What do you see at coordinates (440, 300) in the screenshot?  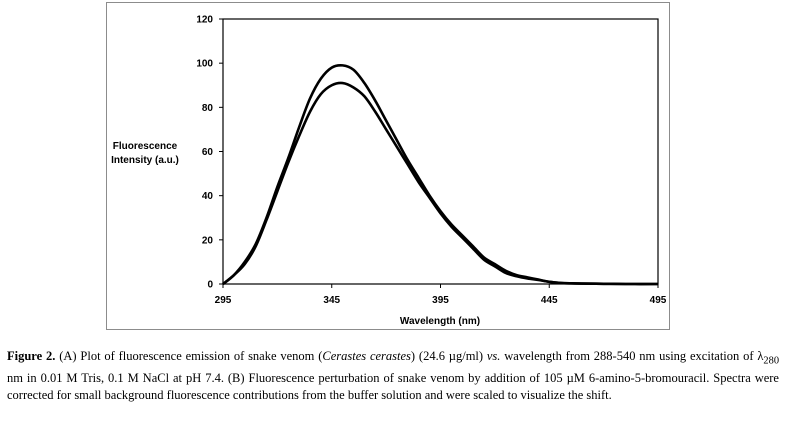 I see `x-tick-label: 395` at bounding box center [440, 300].